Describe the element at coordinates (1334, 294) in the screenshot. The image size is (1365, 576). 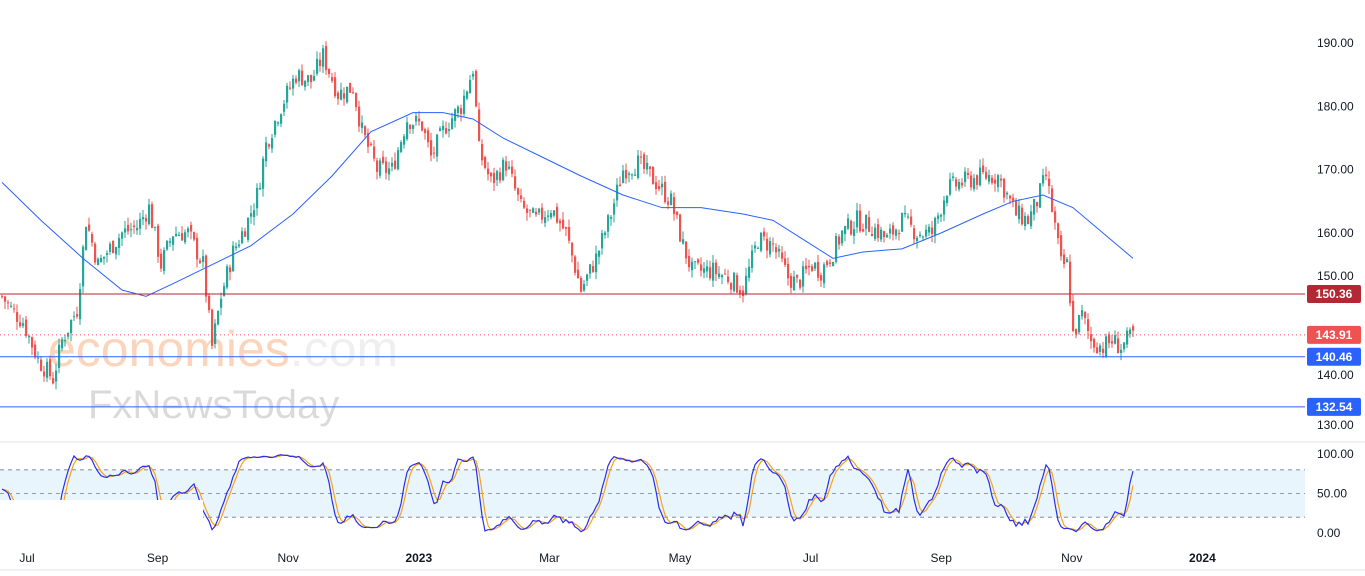
I see `price-label-badge` at that location.